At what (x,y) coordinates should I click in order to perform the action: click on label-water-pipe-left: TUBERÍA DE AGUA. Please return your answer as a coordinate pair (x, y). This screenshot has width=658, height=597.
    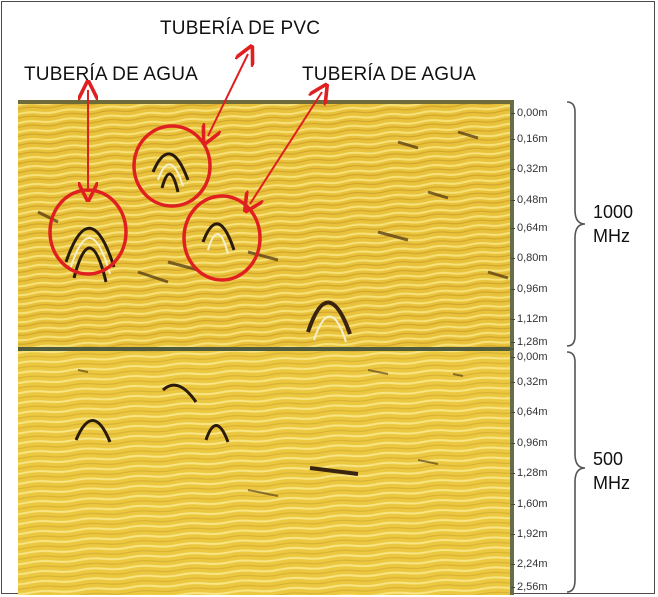
    Looking at the image, I should click on (111, 74).